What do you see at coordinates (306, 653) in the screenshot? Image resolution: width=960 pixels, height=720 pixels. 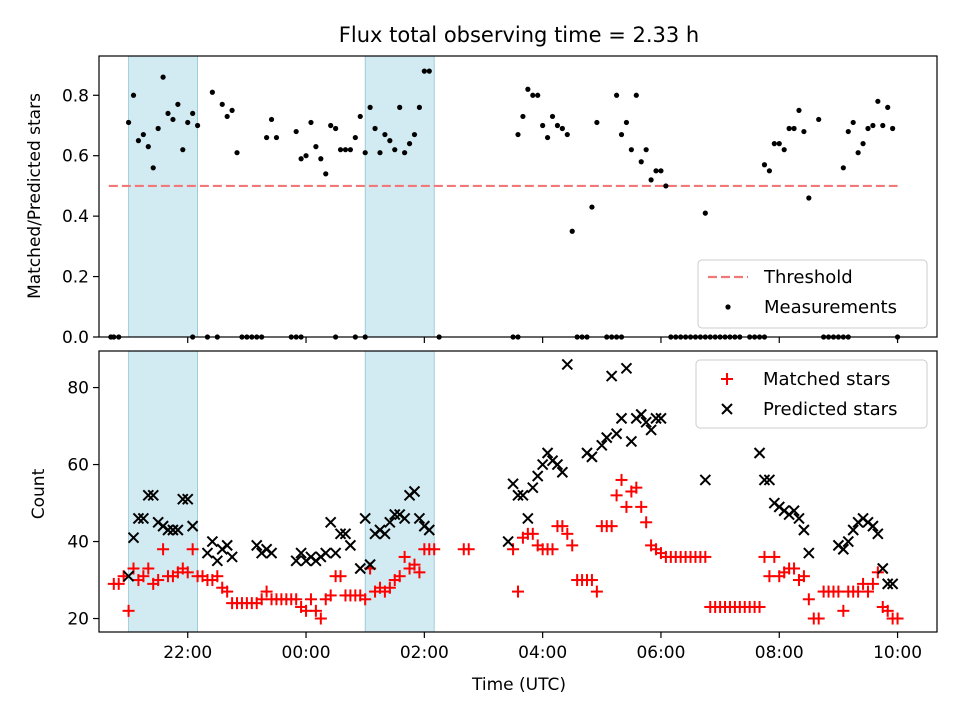 I see `bottom-xtick-label: 00:00` at bounding box center [306, 653].